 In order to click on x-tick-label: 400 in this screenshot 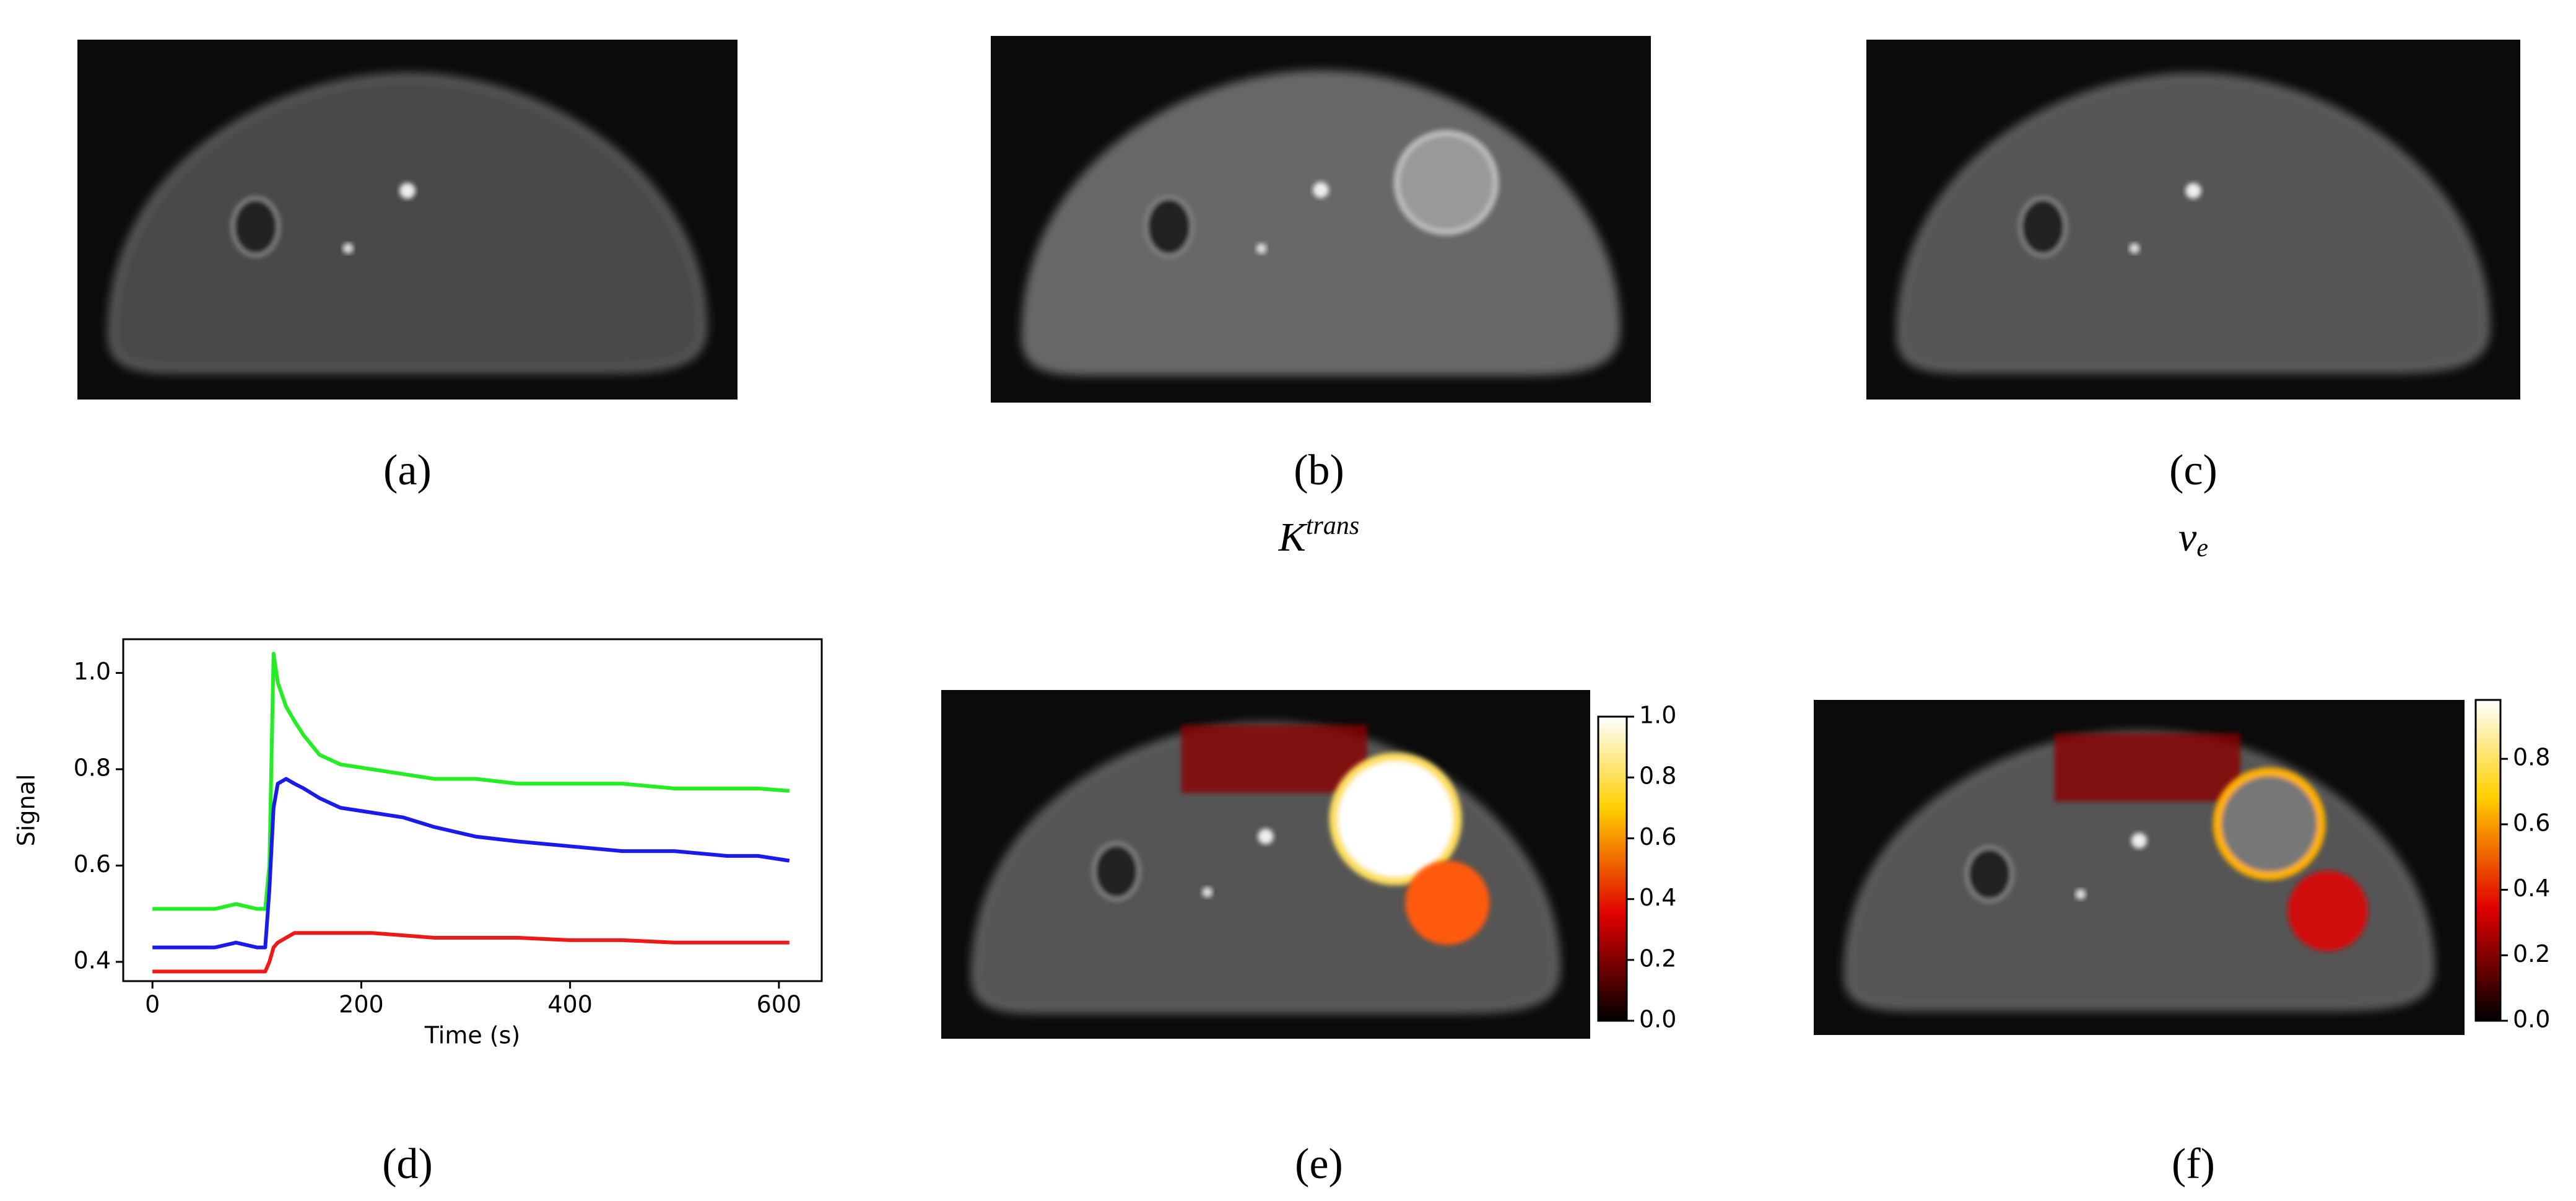, I will do `click(570, 1004)`.